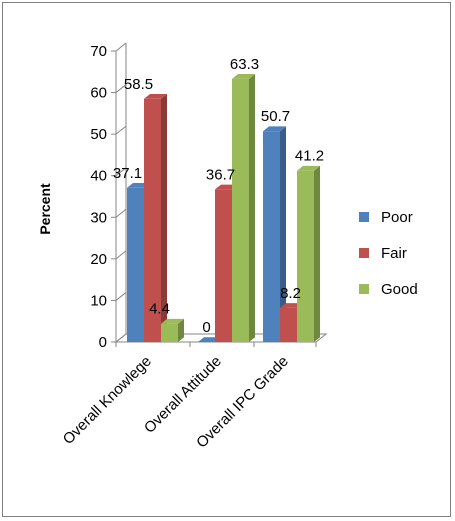  What do you see at coordinates (394, 253) in the screenshot?
I see `legend-label: Fair` at bounding box center [394, 253].